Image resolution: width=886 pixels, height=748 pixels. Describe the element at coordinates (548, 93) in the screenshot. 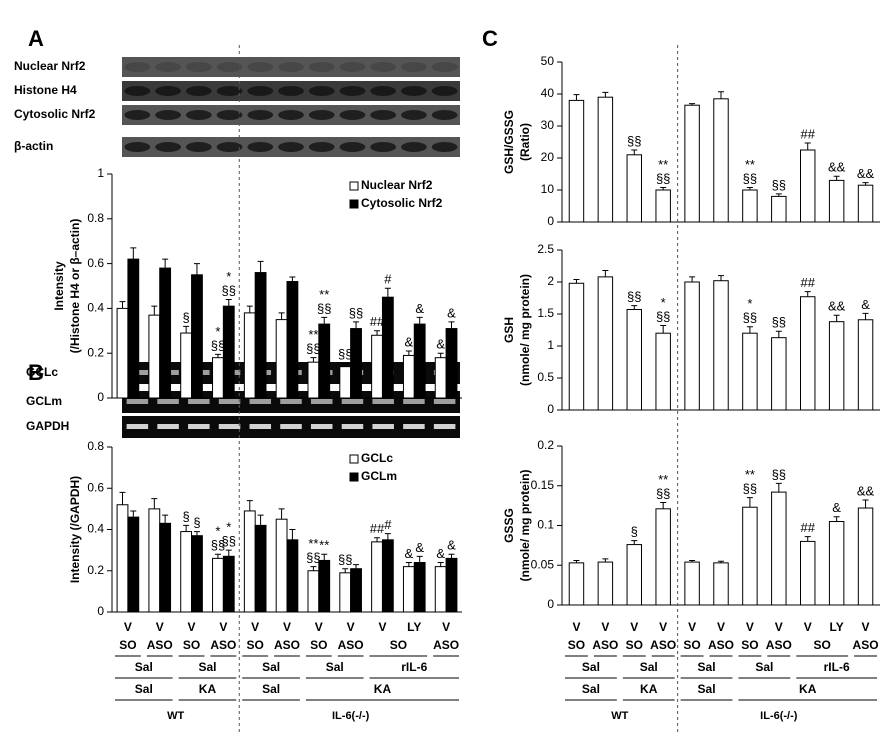

I see `y-tick-label: 40` at that location.